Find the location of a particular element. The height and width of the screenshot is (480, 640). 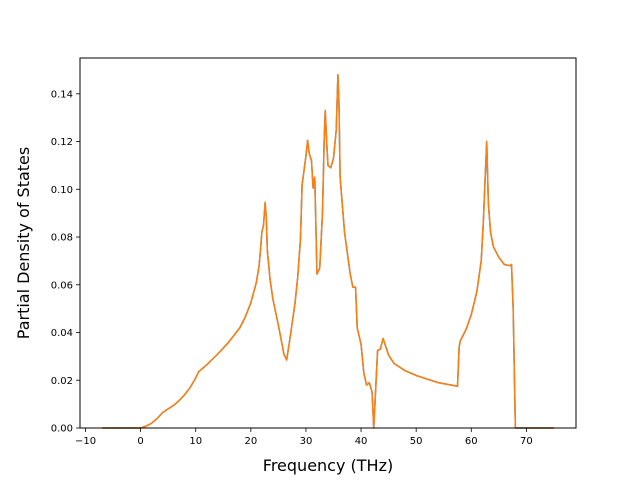

x-tick-label: −10 is located at coordinates (85, 441).